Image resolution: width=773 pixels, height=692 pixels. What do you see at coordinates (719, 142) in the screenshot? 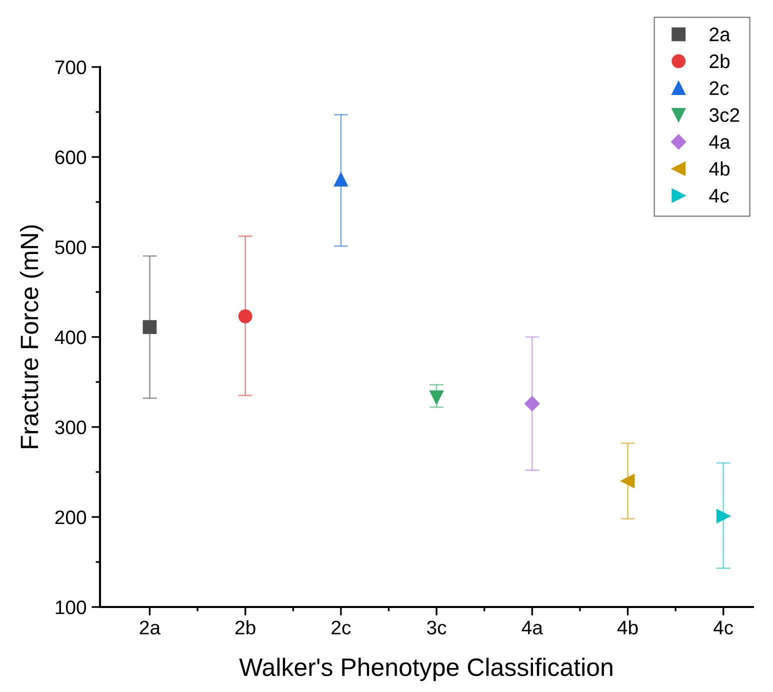
I see `legend-label: 4a` at bounding box center [719, 142].